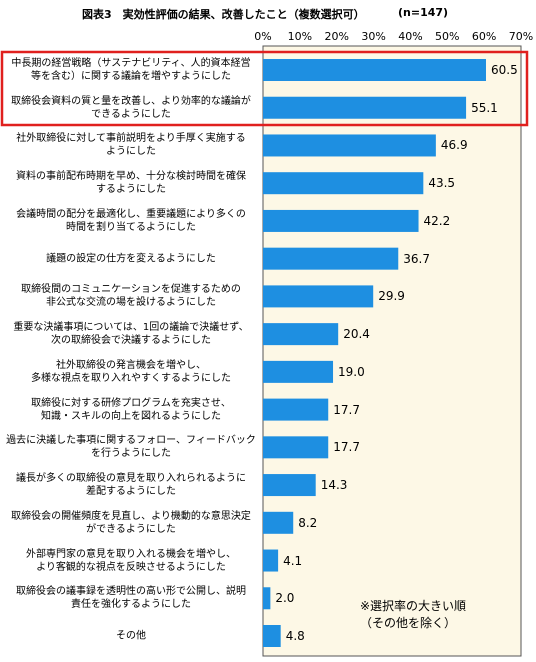 The image size is (536, 662). What do you see at coordinates (131, 598) in the screenshot?
I see `y-tick-label: 取締役会の議事録を透明性の高い形で公開し、説明 責任を強化するようにした` at bounding box center [131, 598].